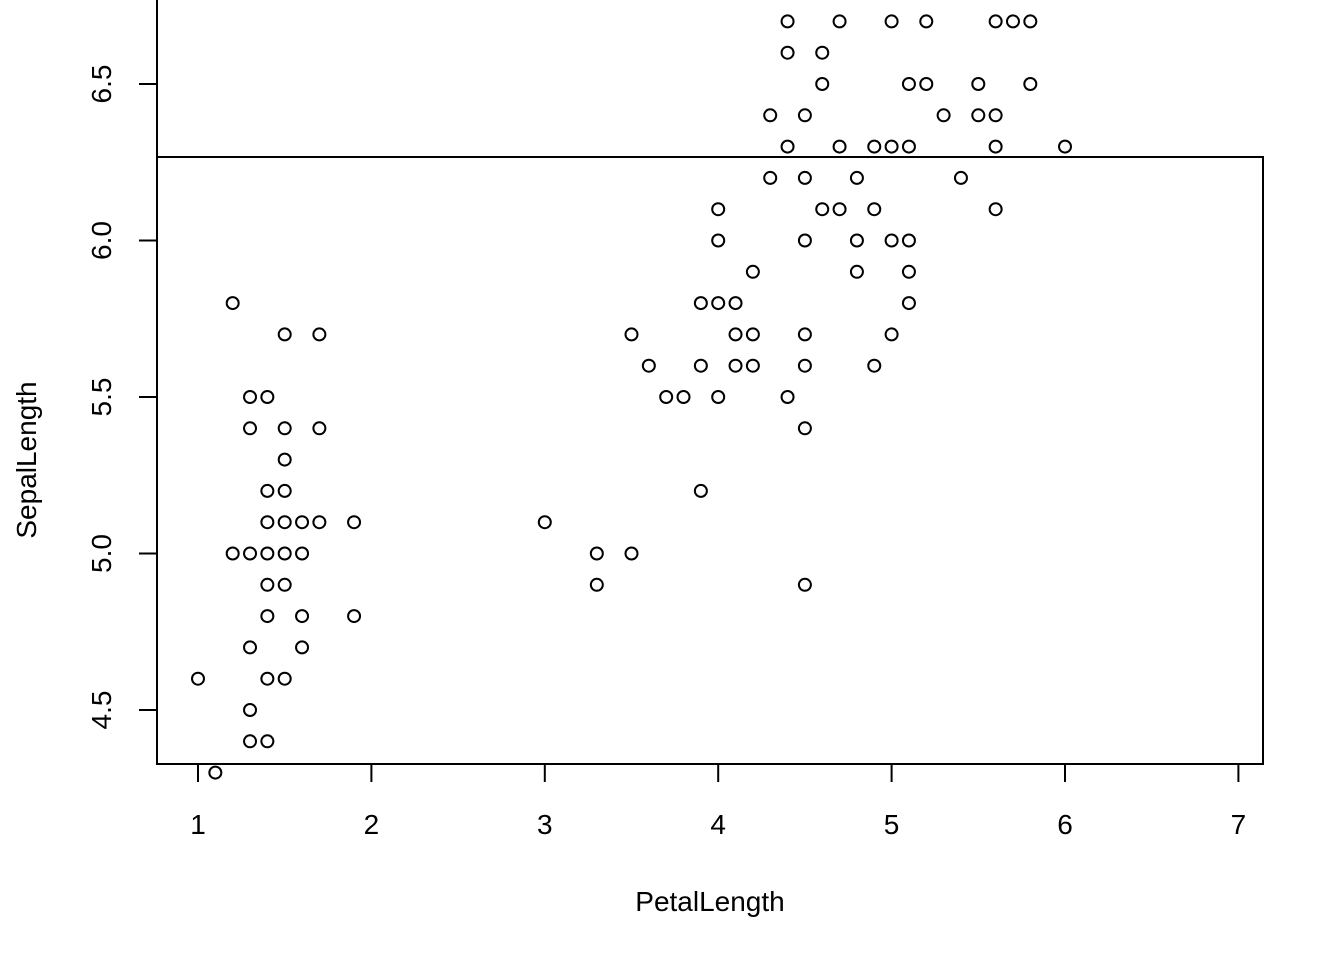 The image size is (1344, 960). What do you see at coordinates (101, 553) in the screenshot?
I see `y-tick-label: 5.0` at bounding box center [101, 553].